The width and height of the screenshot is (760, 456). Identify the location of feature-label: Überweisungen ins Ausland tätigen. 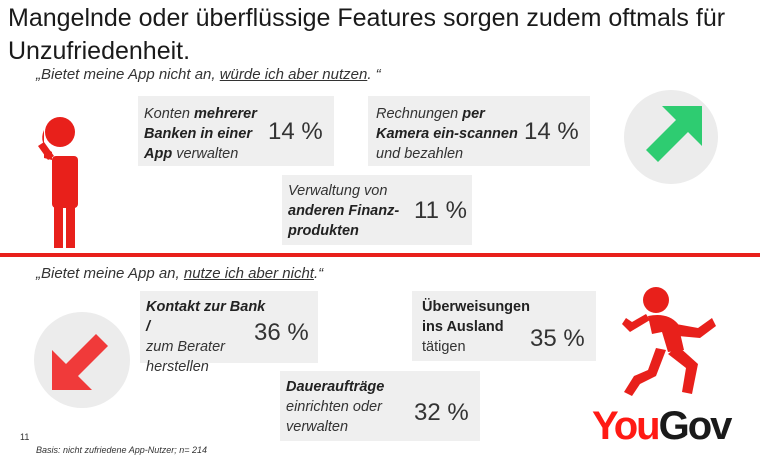
(476, 327).